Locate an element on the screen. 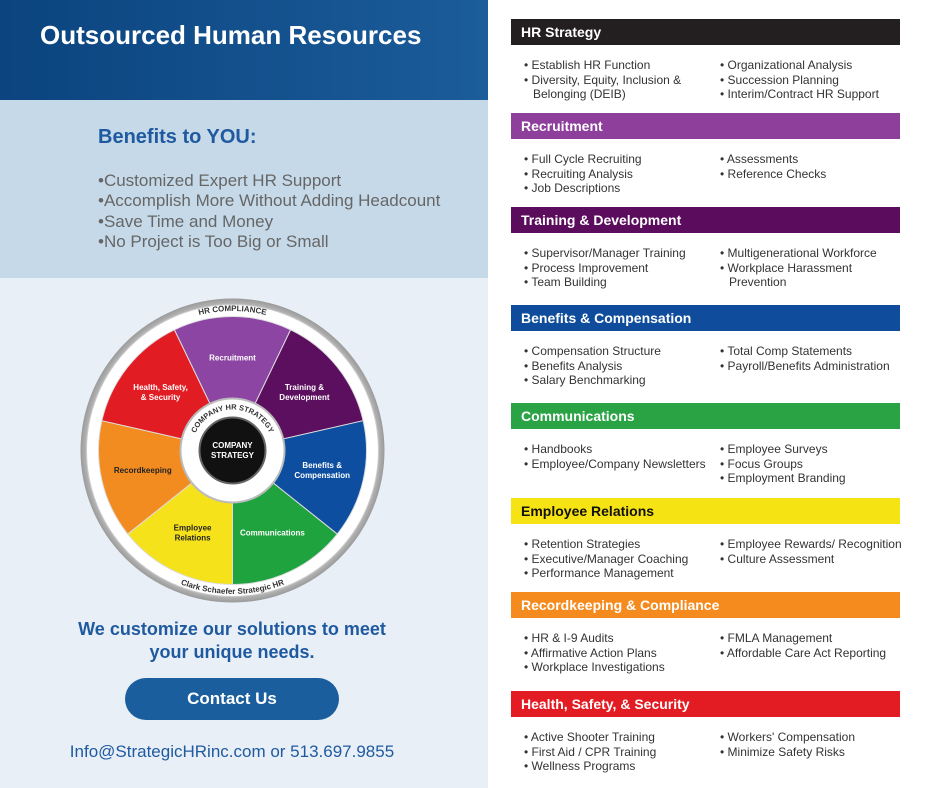  service-item: Process Improvement is located at coordinates (617, 268).